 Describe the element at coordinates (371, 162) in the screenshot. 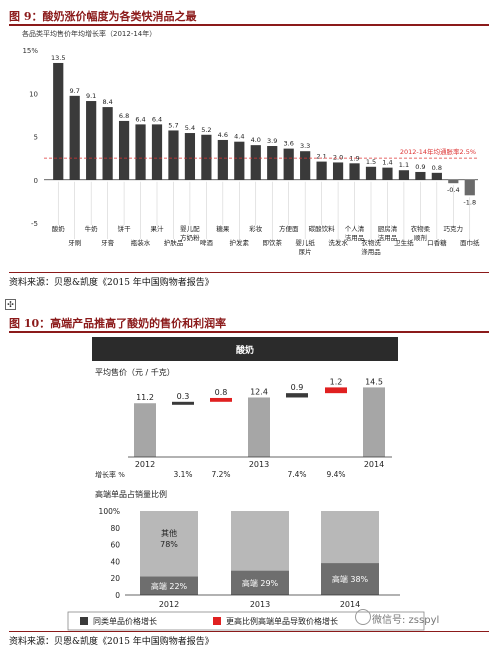

I see `bar-value-label: 1.5` at that location.